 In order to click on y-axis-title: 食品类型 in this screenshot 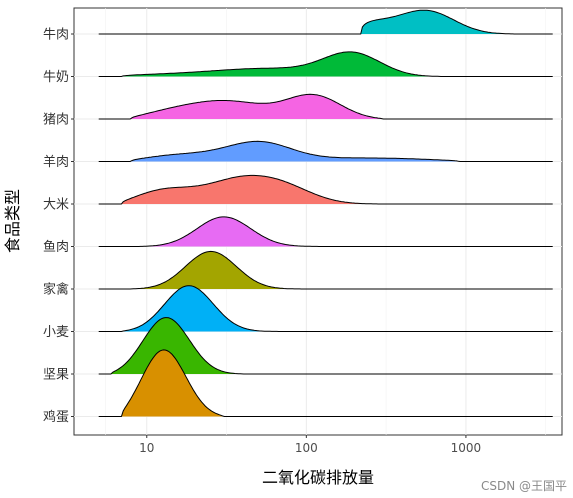, I will do `click(12, 221)`.